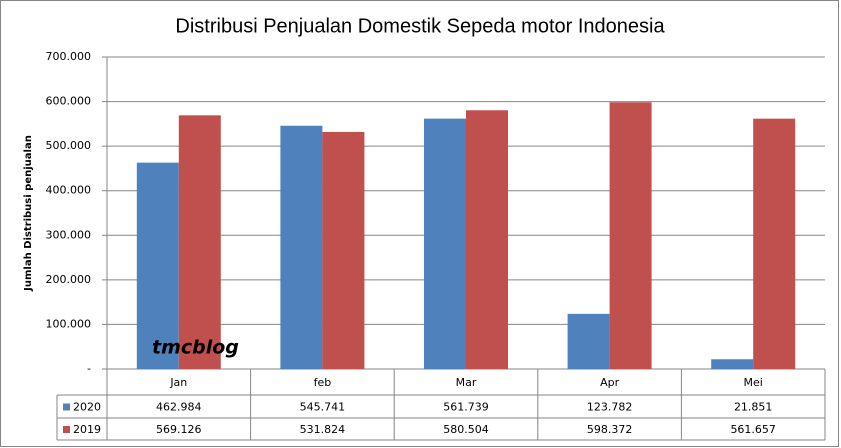 The image size is (841, 448). Describe the element at coordinates (753, 429) in the screenshot. I see `table-value: 561.657` at that location.